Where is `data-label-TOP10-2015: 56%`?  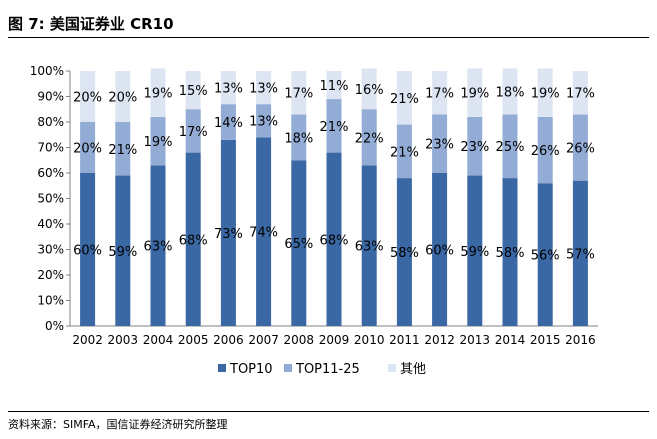
data-label-TOP10-2015: 56% is located at coordinates (545, 256).